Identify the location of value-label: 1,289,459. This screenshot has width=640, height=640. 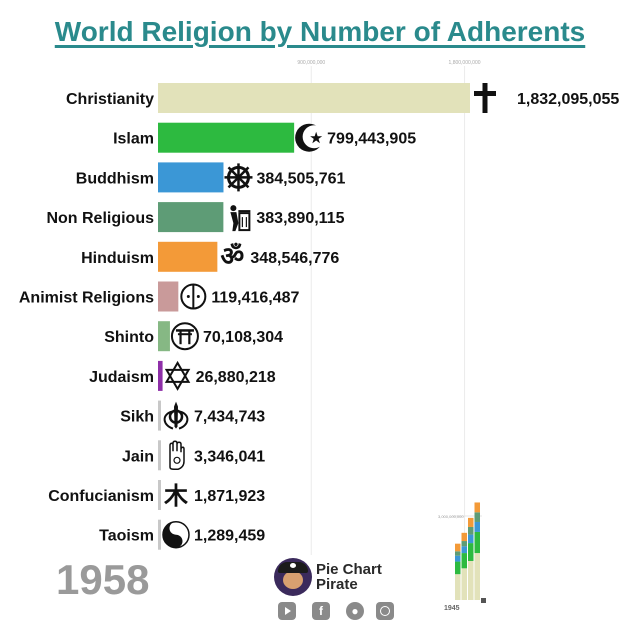
(229, 536).